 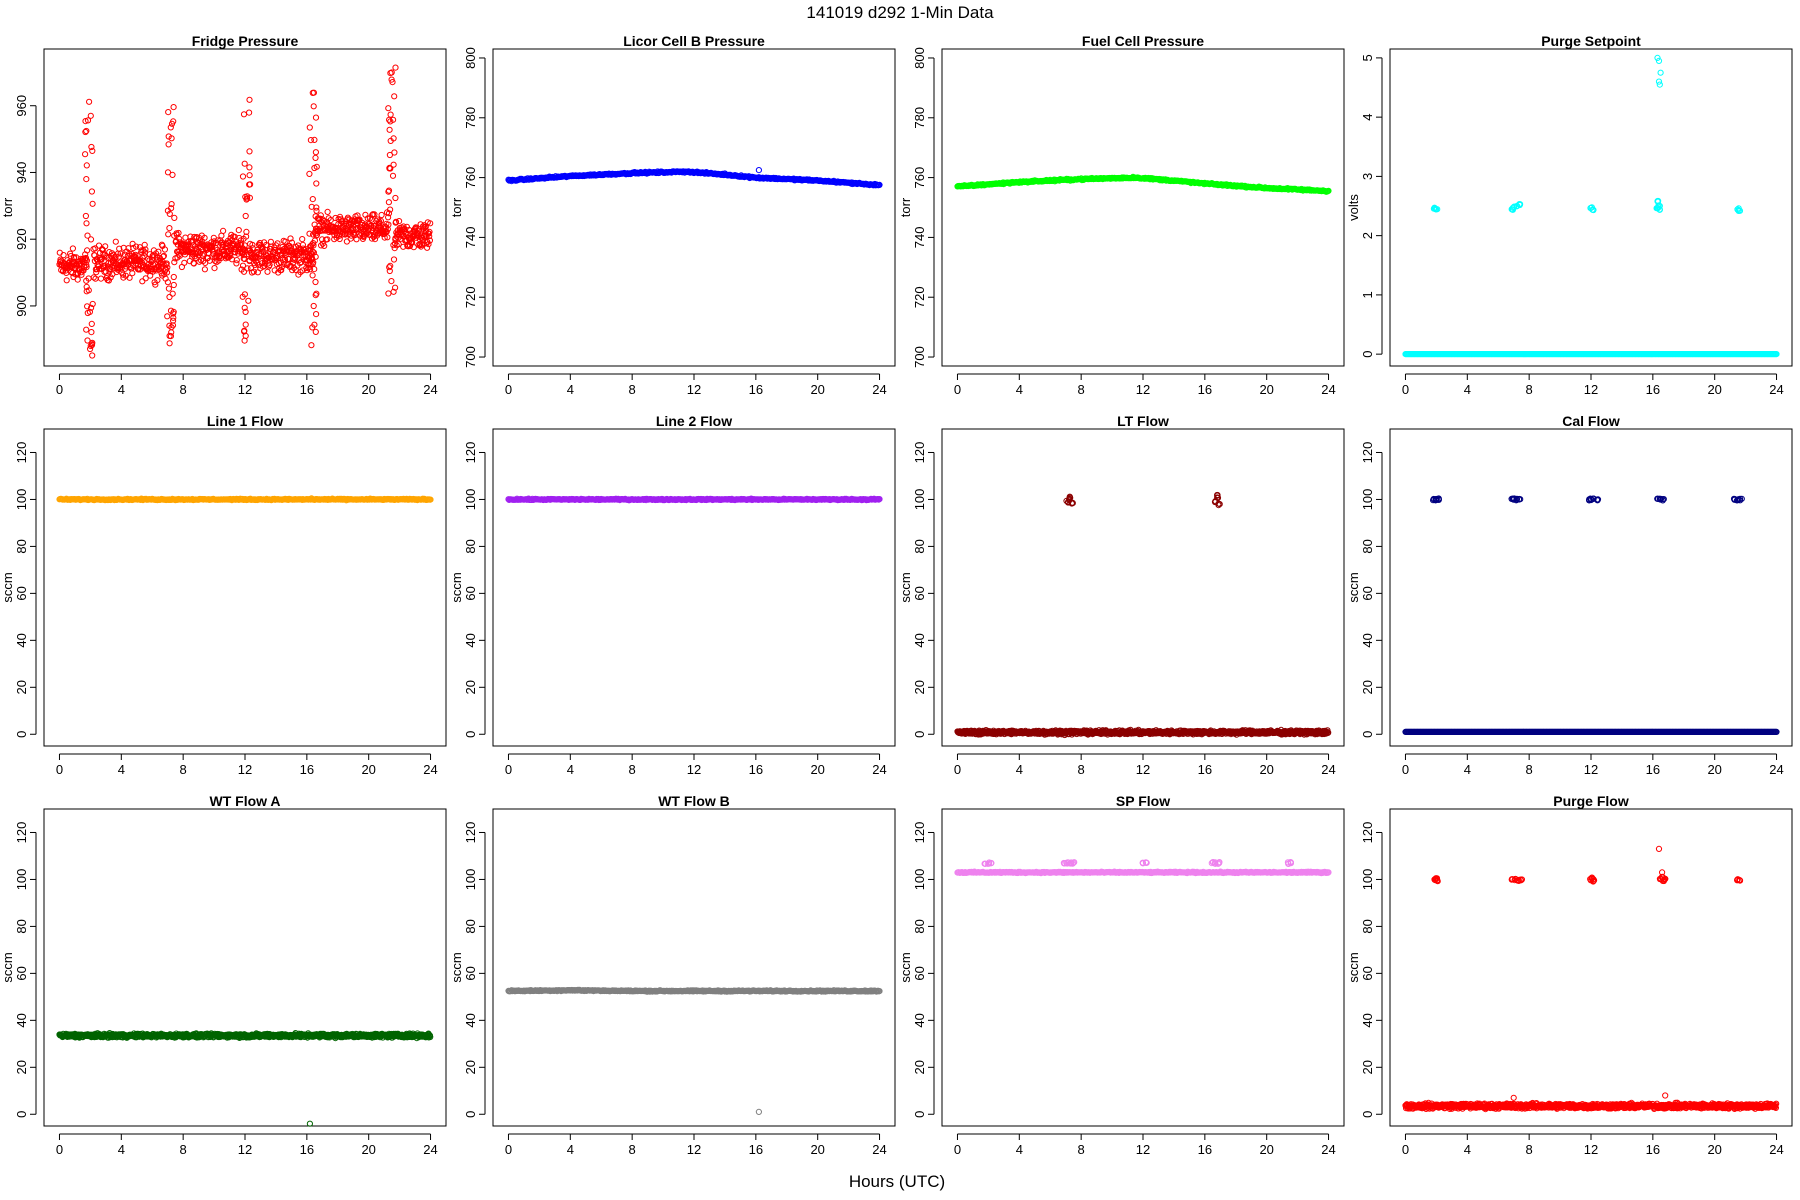 I want to click on y-tick-label: 20, so click(x=470, y=687).